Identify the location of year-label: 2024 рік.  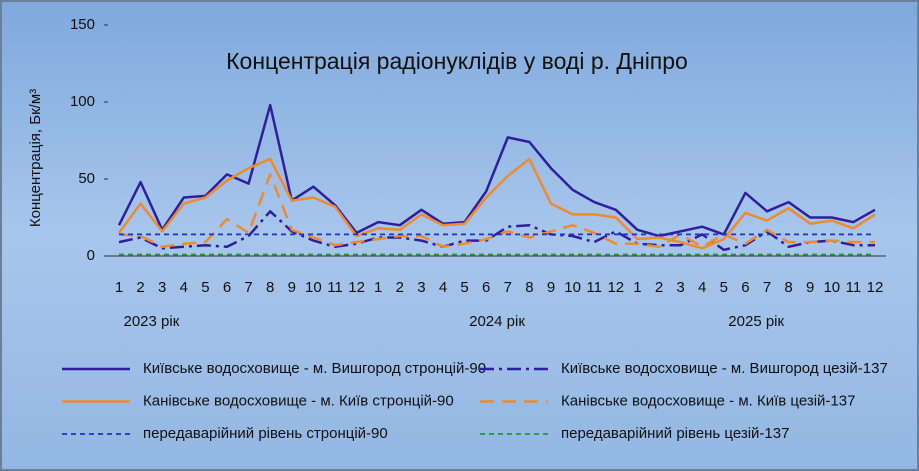
(497, 321).